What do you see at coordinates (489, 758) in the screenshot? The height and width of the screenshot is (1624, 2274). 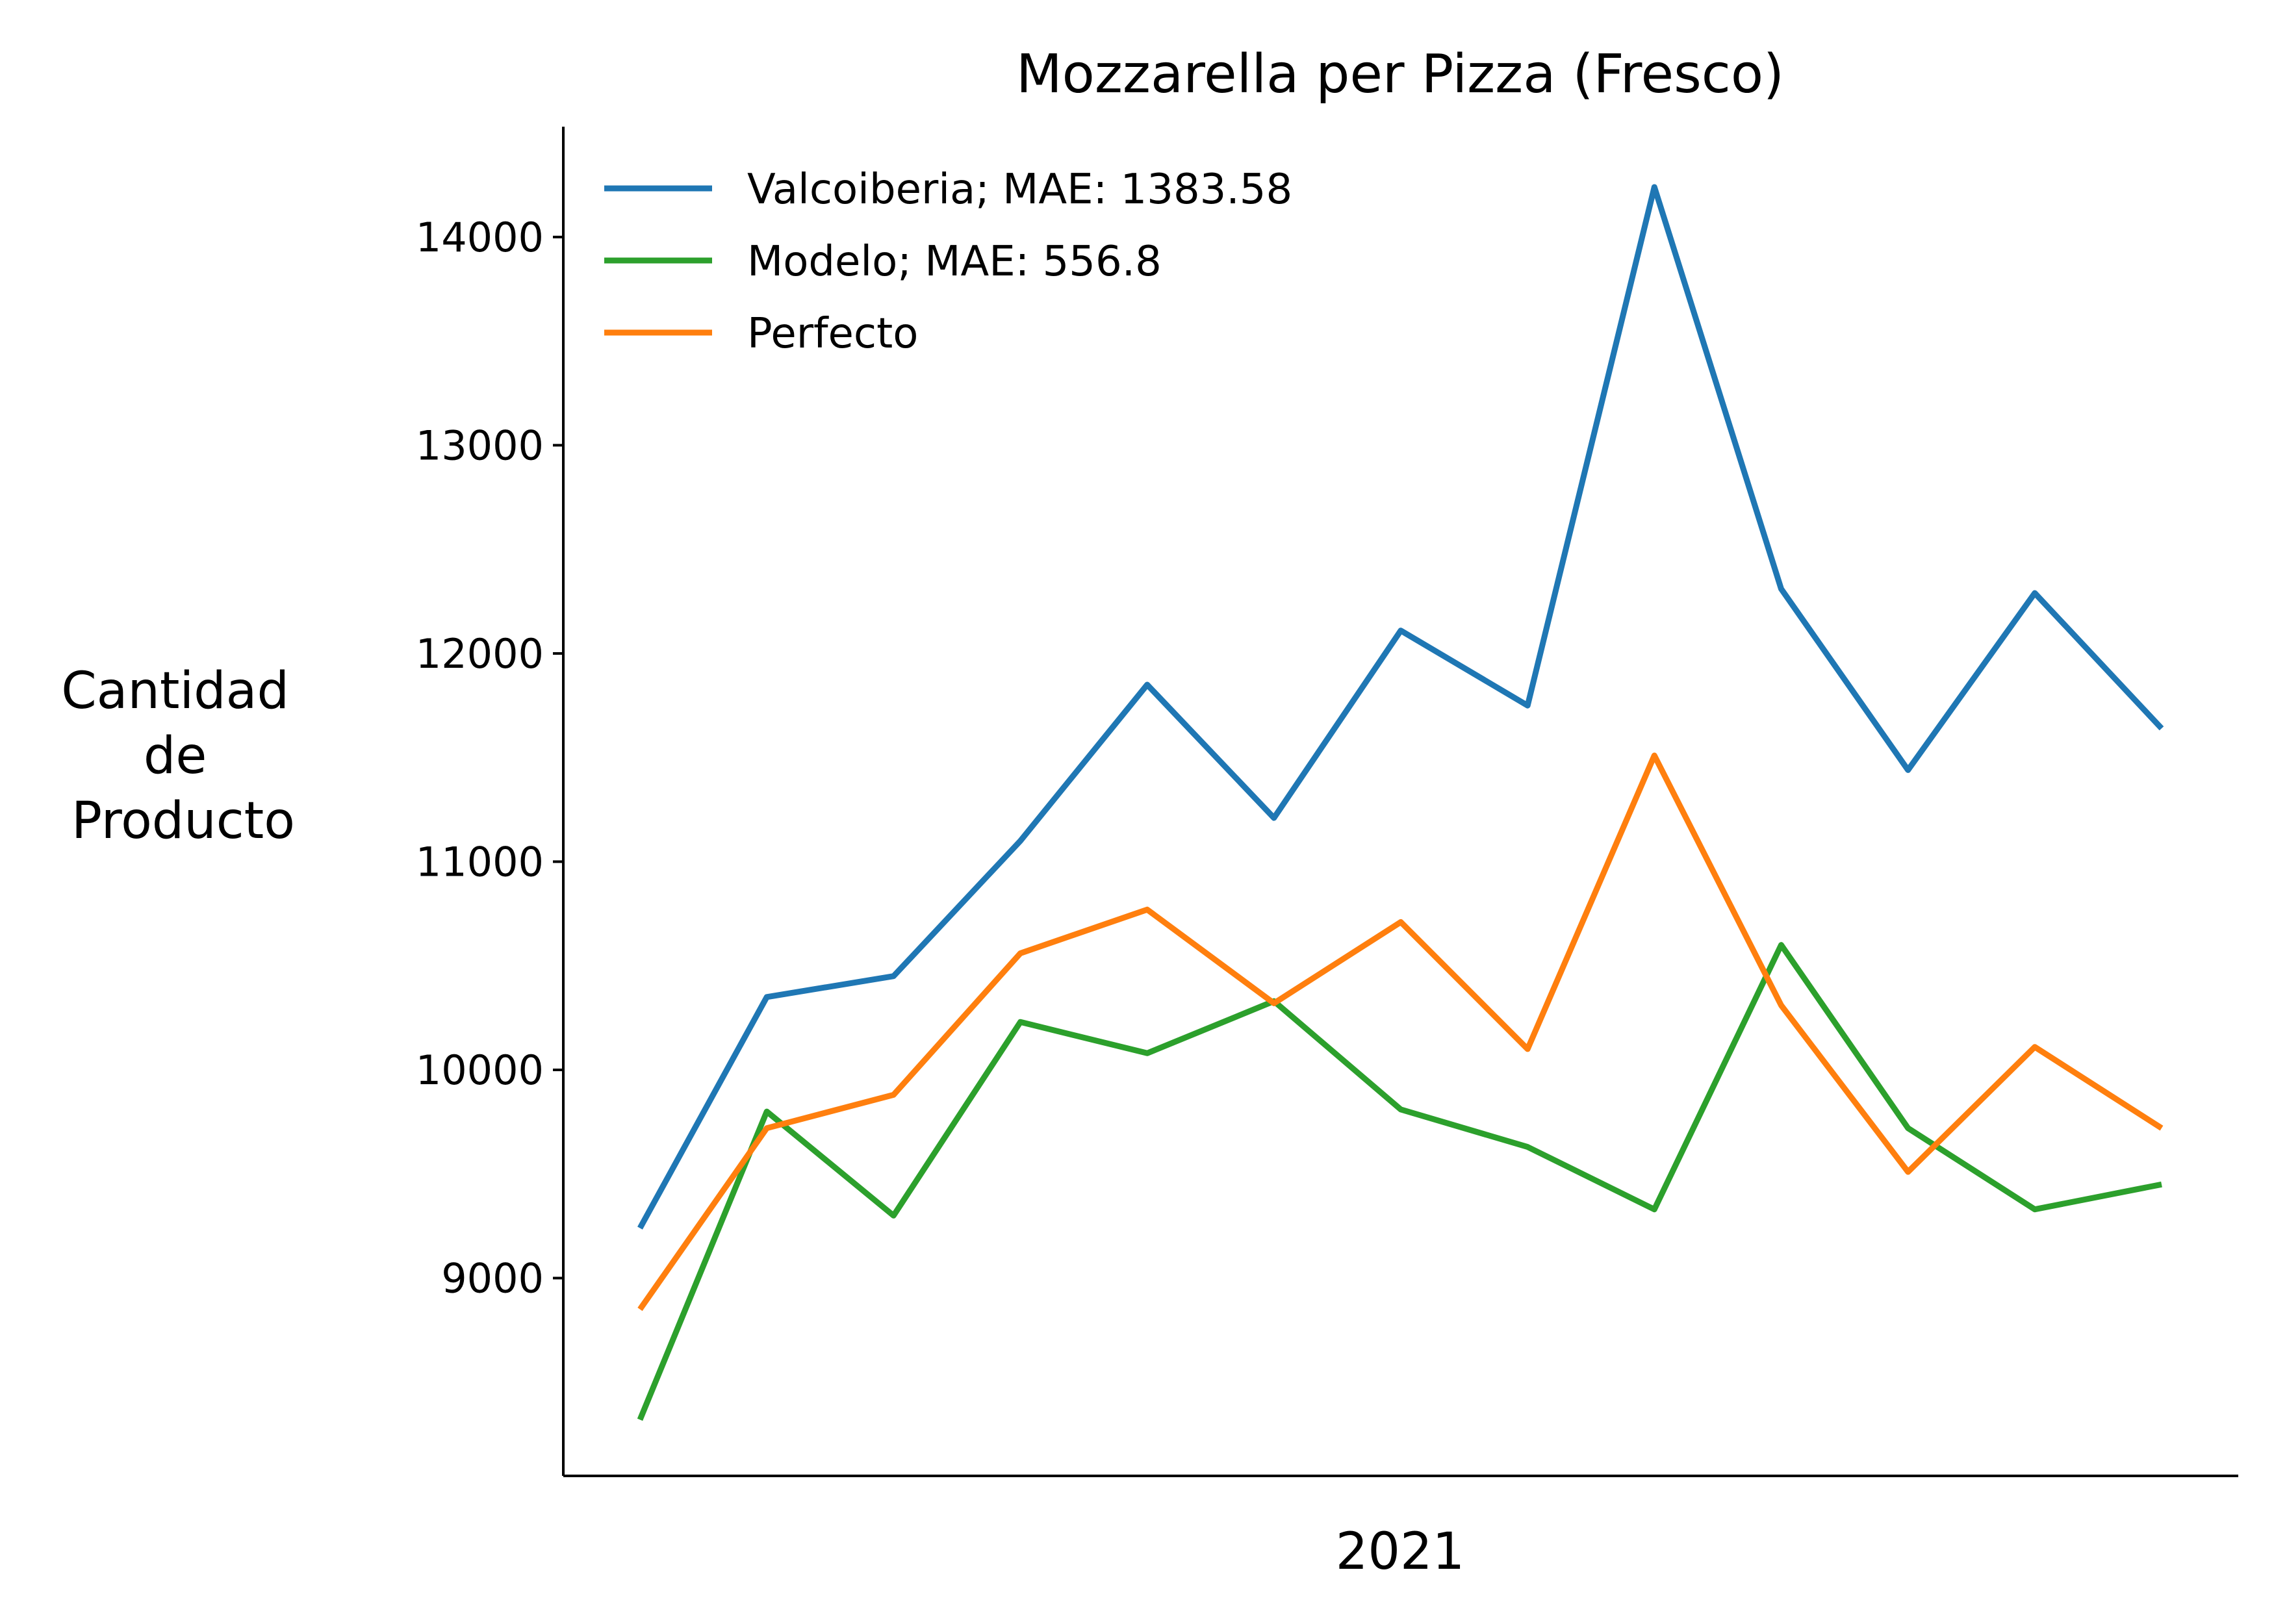 I see `y-ticks: 9000 10000 11000 12000 13000 14000` at bounding box center [489, 758].